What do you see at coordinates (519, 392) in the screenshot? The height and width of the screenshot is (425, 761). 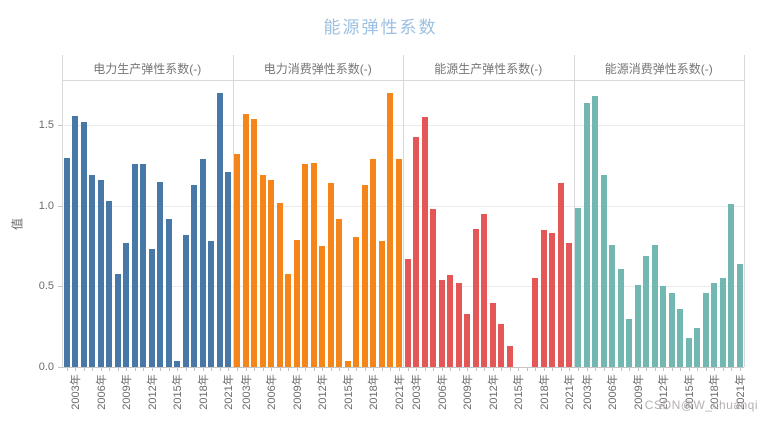 I see `x-tick-label: 2015年` at bounding box center [519, 392].